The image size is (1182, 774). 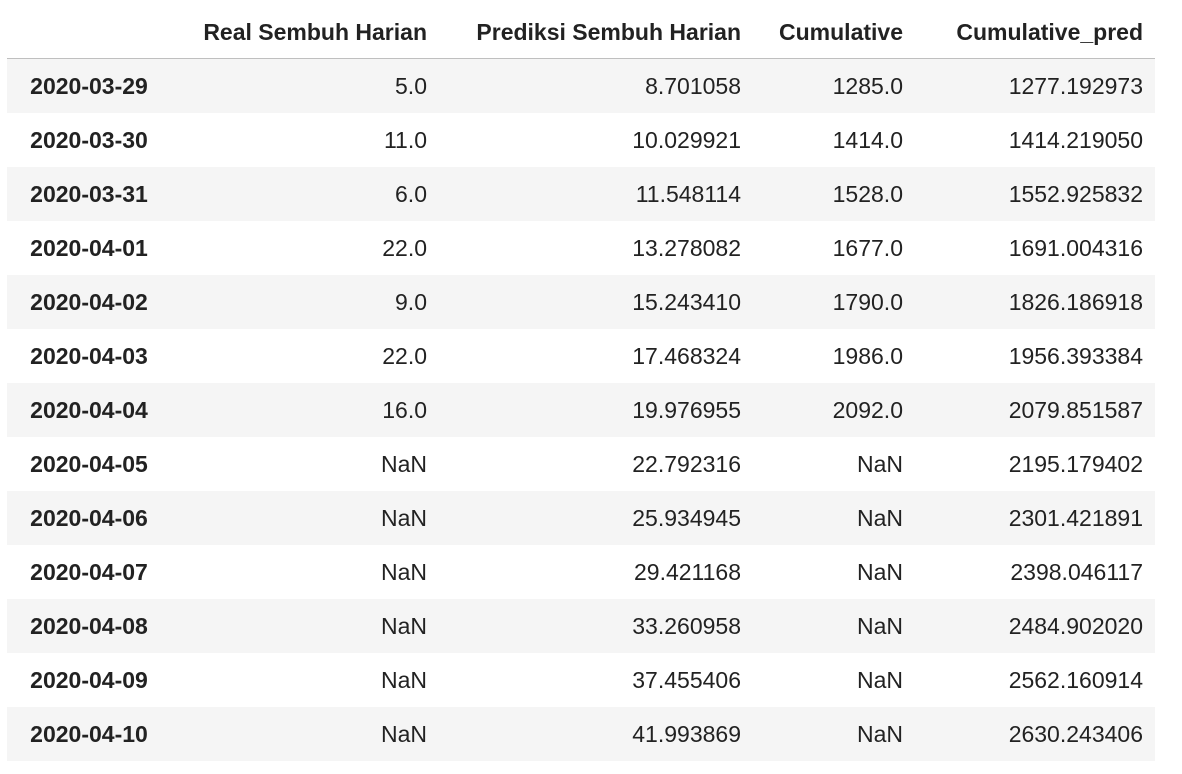 I want to click on cell-real-sembuh-harian: 11.0, so click(x=405, y=139).